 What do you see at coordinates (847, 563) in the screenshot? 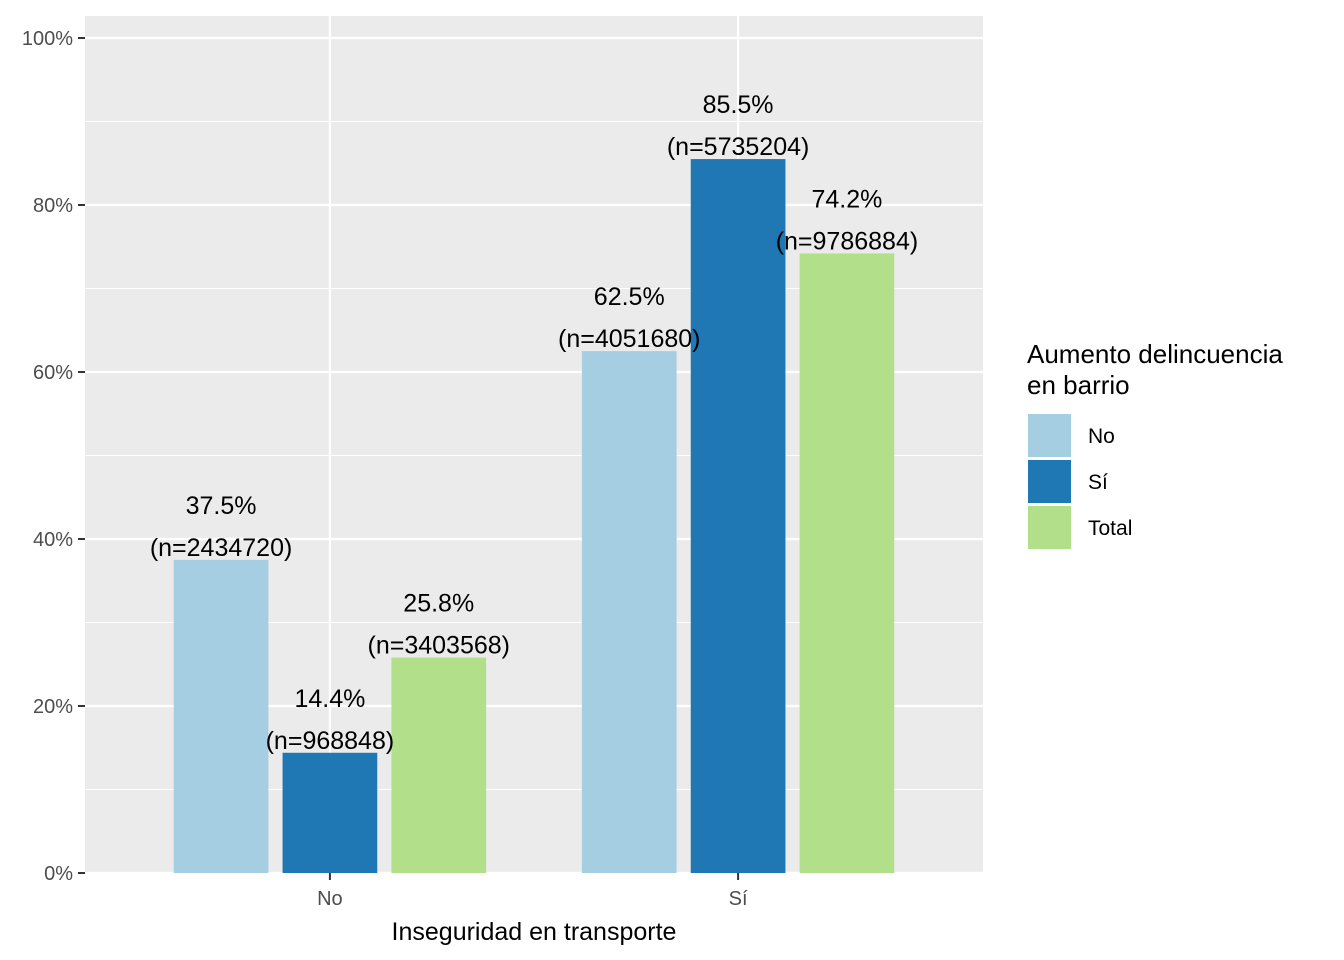
I see `bar-total-sí` at bounding box center [847, 563].